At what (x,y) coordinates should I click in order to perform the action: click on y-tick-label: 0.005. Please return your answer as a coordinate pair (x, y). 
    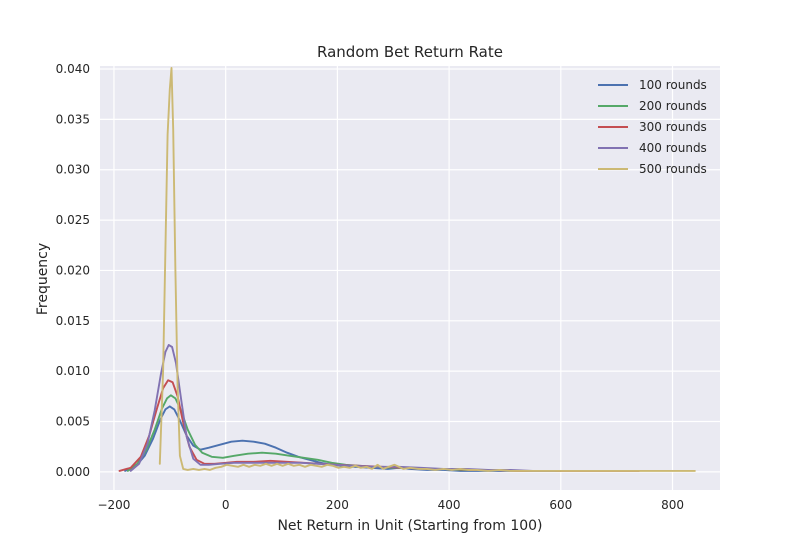
    Looking at the image, I should click on (73, 422).